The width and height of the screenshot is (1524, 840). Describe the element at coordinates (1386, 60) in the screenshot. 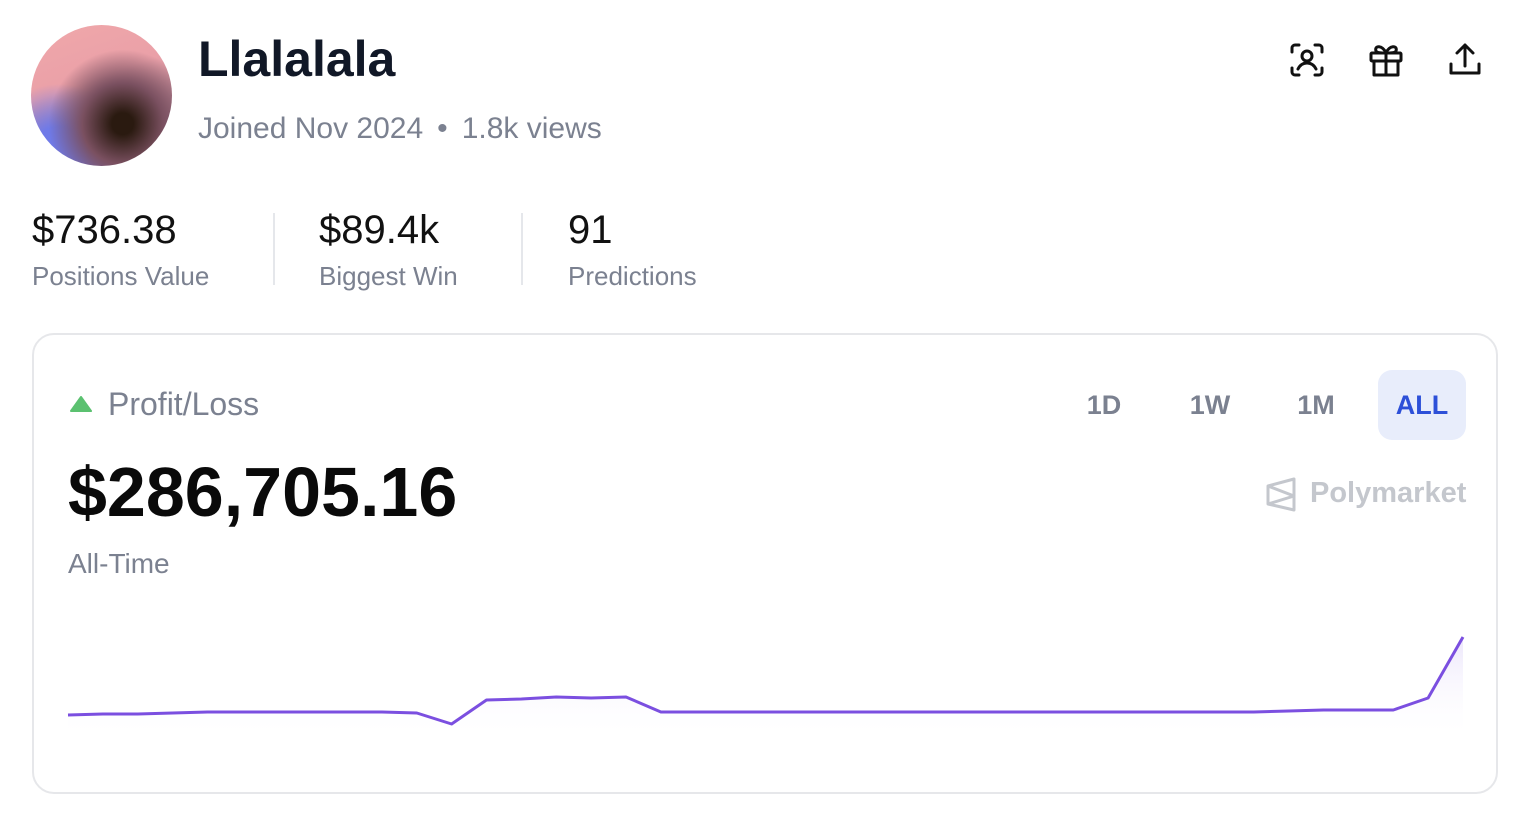

I see `gift-icon` at that location.